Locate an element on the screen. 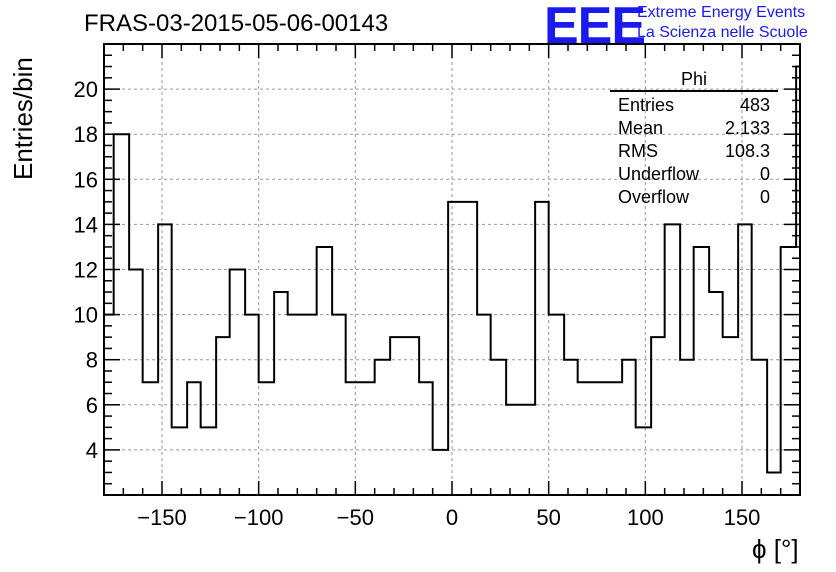  x-axis-label: ϕ [°] is located at coordinates (775, 549).